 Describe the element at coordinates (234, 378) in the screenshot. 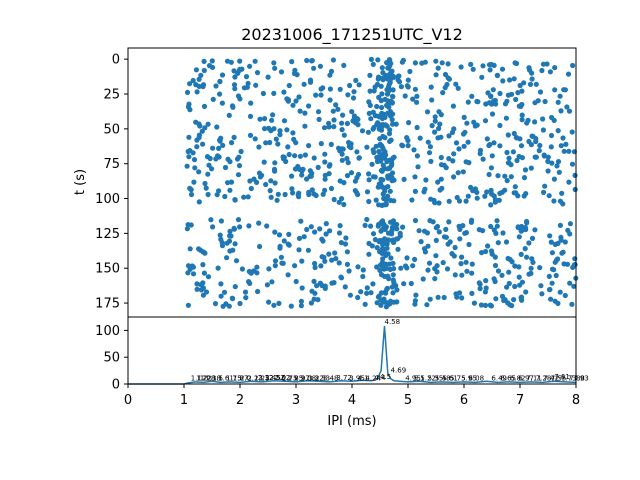

I see `ipi-peak-label: 1.75` at that location.